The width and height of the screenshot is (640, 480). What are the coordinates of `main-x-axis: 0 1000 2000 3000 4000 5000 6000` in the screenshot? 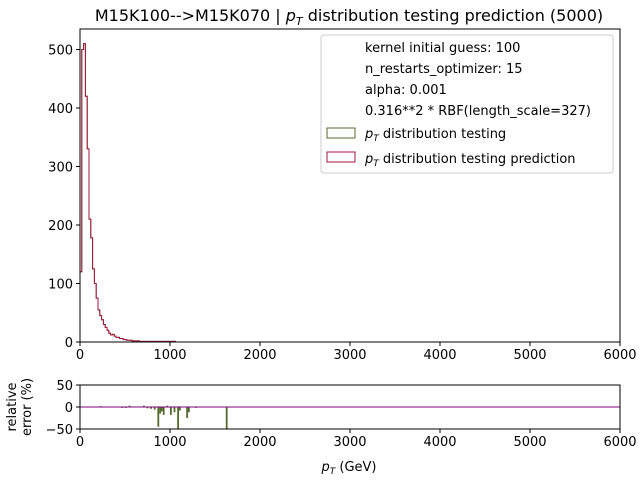 It's located at (356, 352).